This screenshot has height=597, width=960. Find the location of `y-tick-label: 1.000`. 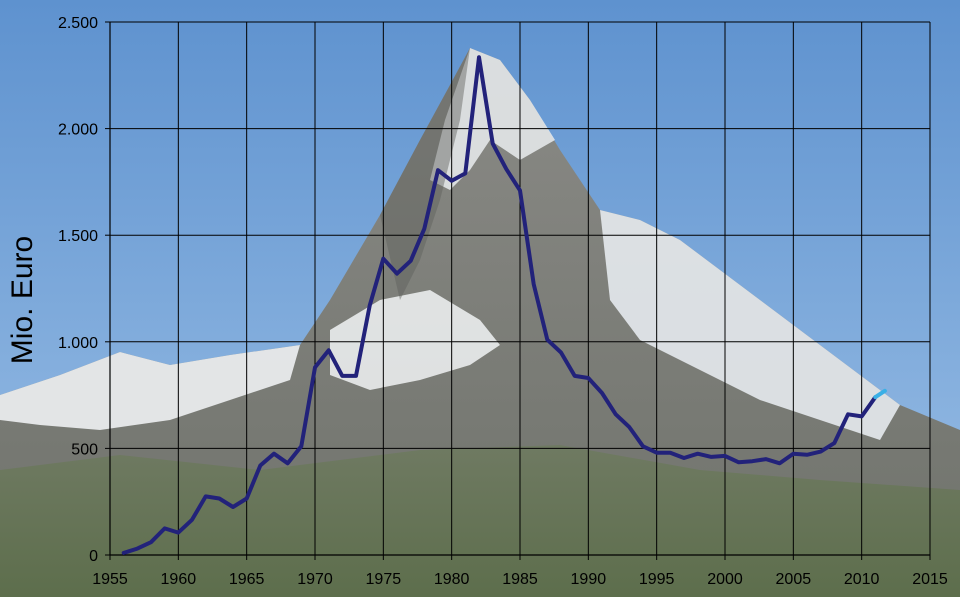

y-tick-label: 1.000 is located at coordinates (78, 343).